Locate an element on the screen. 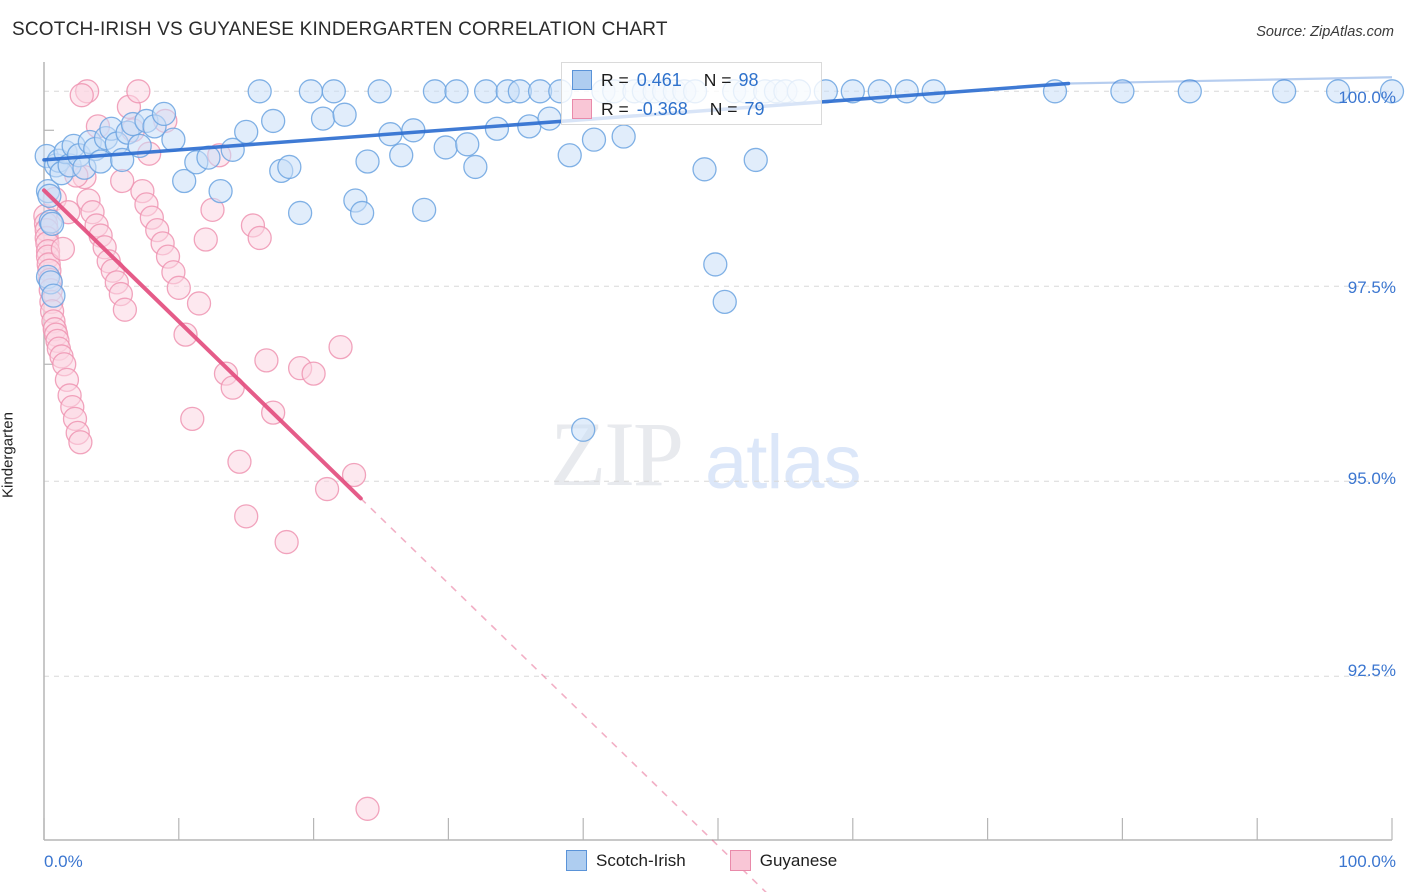  x-axis-tick-max: 100.0% is located at coordinates (1367, 861).